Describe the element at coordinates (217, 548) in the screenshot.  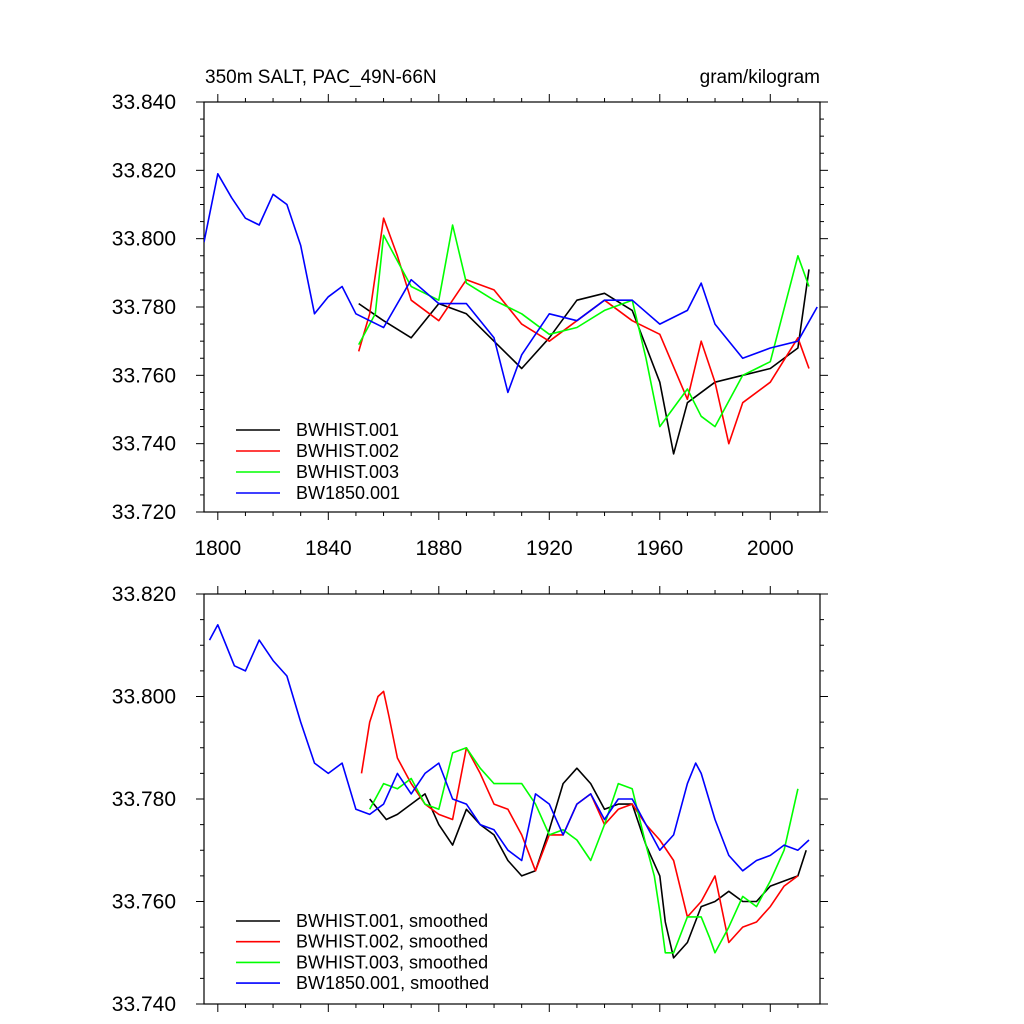
I see `top-x-tick-label: 1800` at that location.